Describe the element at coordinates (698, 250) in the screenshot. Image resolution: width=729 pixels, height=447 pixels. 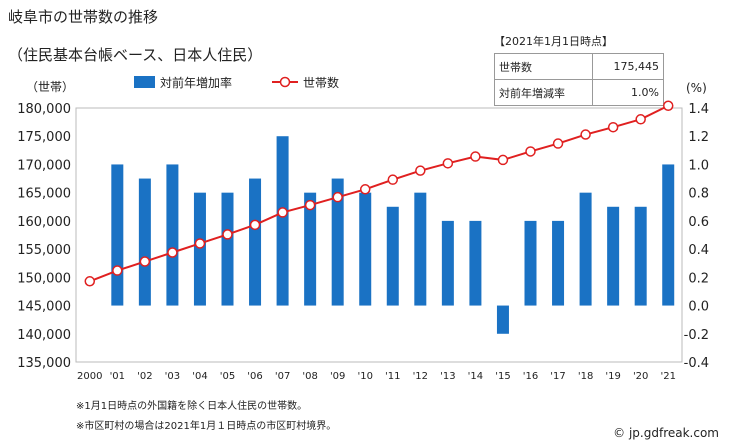
I see `right-tick-label: 0.4` at that location.